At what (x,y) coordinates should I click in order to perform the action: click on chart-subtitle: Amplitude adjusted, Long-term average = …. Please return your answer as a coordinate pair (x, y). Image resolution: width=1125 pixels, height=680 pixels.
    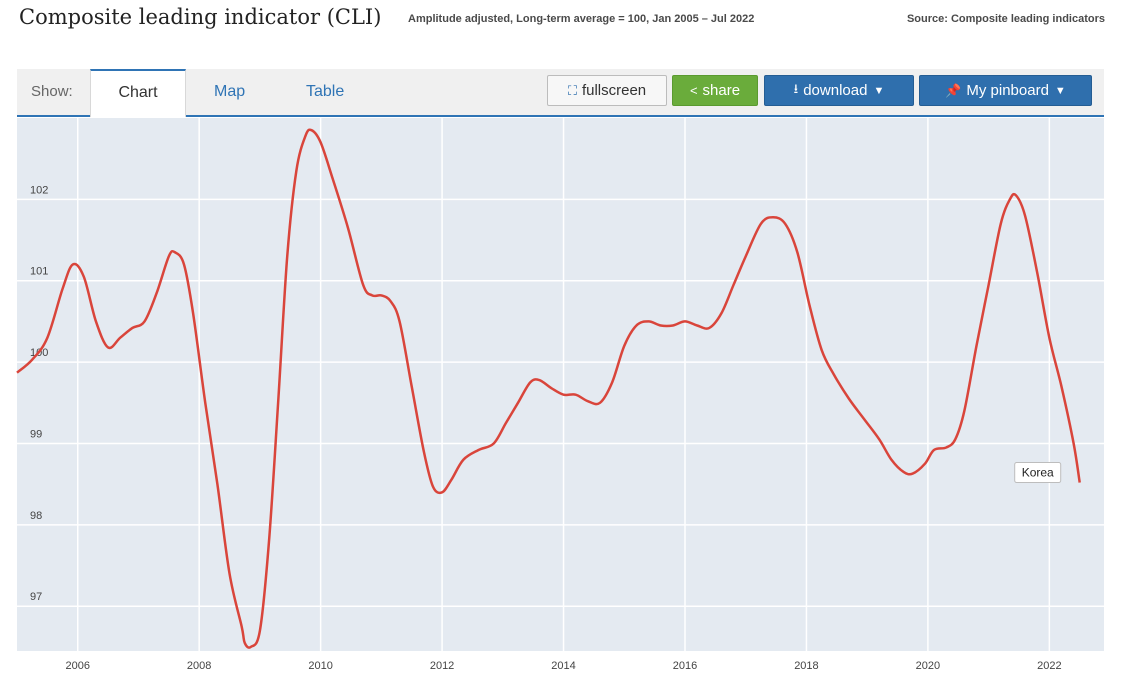
    Looking at the image, I should click on (581, 19).